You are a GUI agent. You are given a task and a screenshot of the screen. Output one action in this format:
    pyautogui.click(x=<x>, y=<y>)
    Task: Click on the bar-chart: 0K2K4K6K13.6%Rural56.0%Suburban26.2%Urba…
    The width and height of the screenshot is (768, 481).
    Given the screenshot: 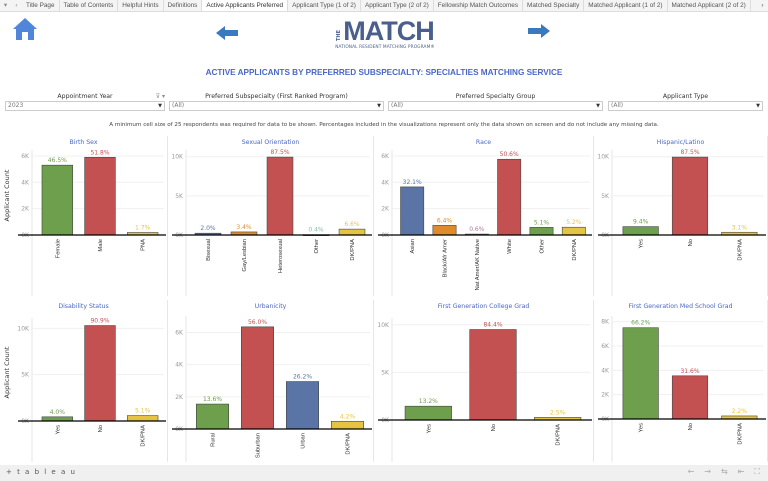 What is the action you would take?
    pyautogui.click(x=272, y=389)
    